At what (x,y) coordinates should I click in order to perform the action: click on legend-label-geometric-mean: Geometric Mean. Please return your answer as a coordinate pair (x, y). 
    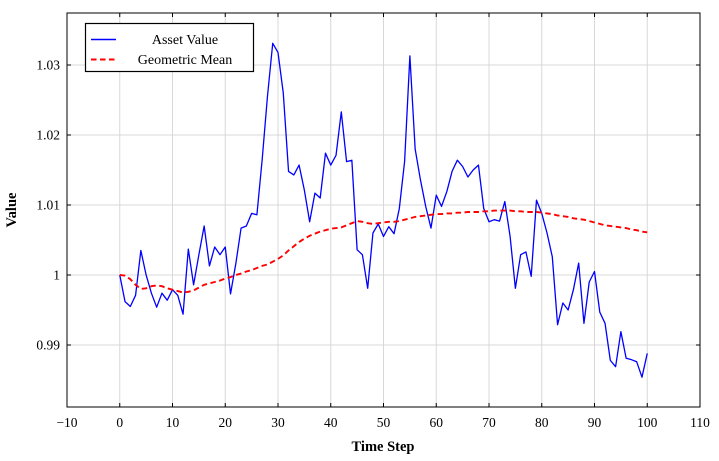
    Looking at the image, I should click on (185, 60).